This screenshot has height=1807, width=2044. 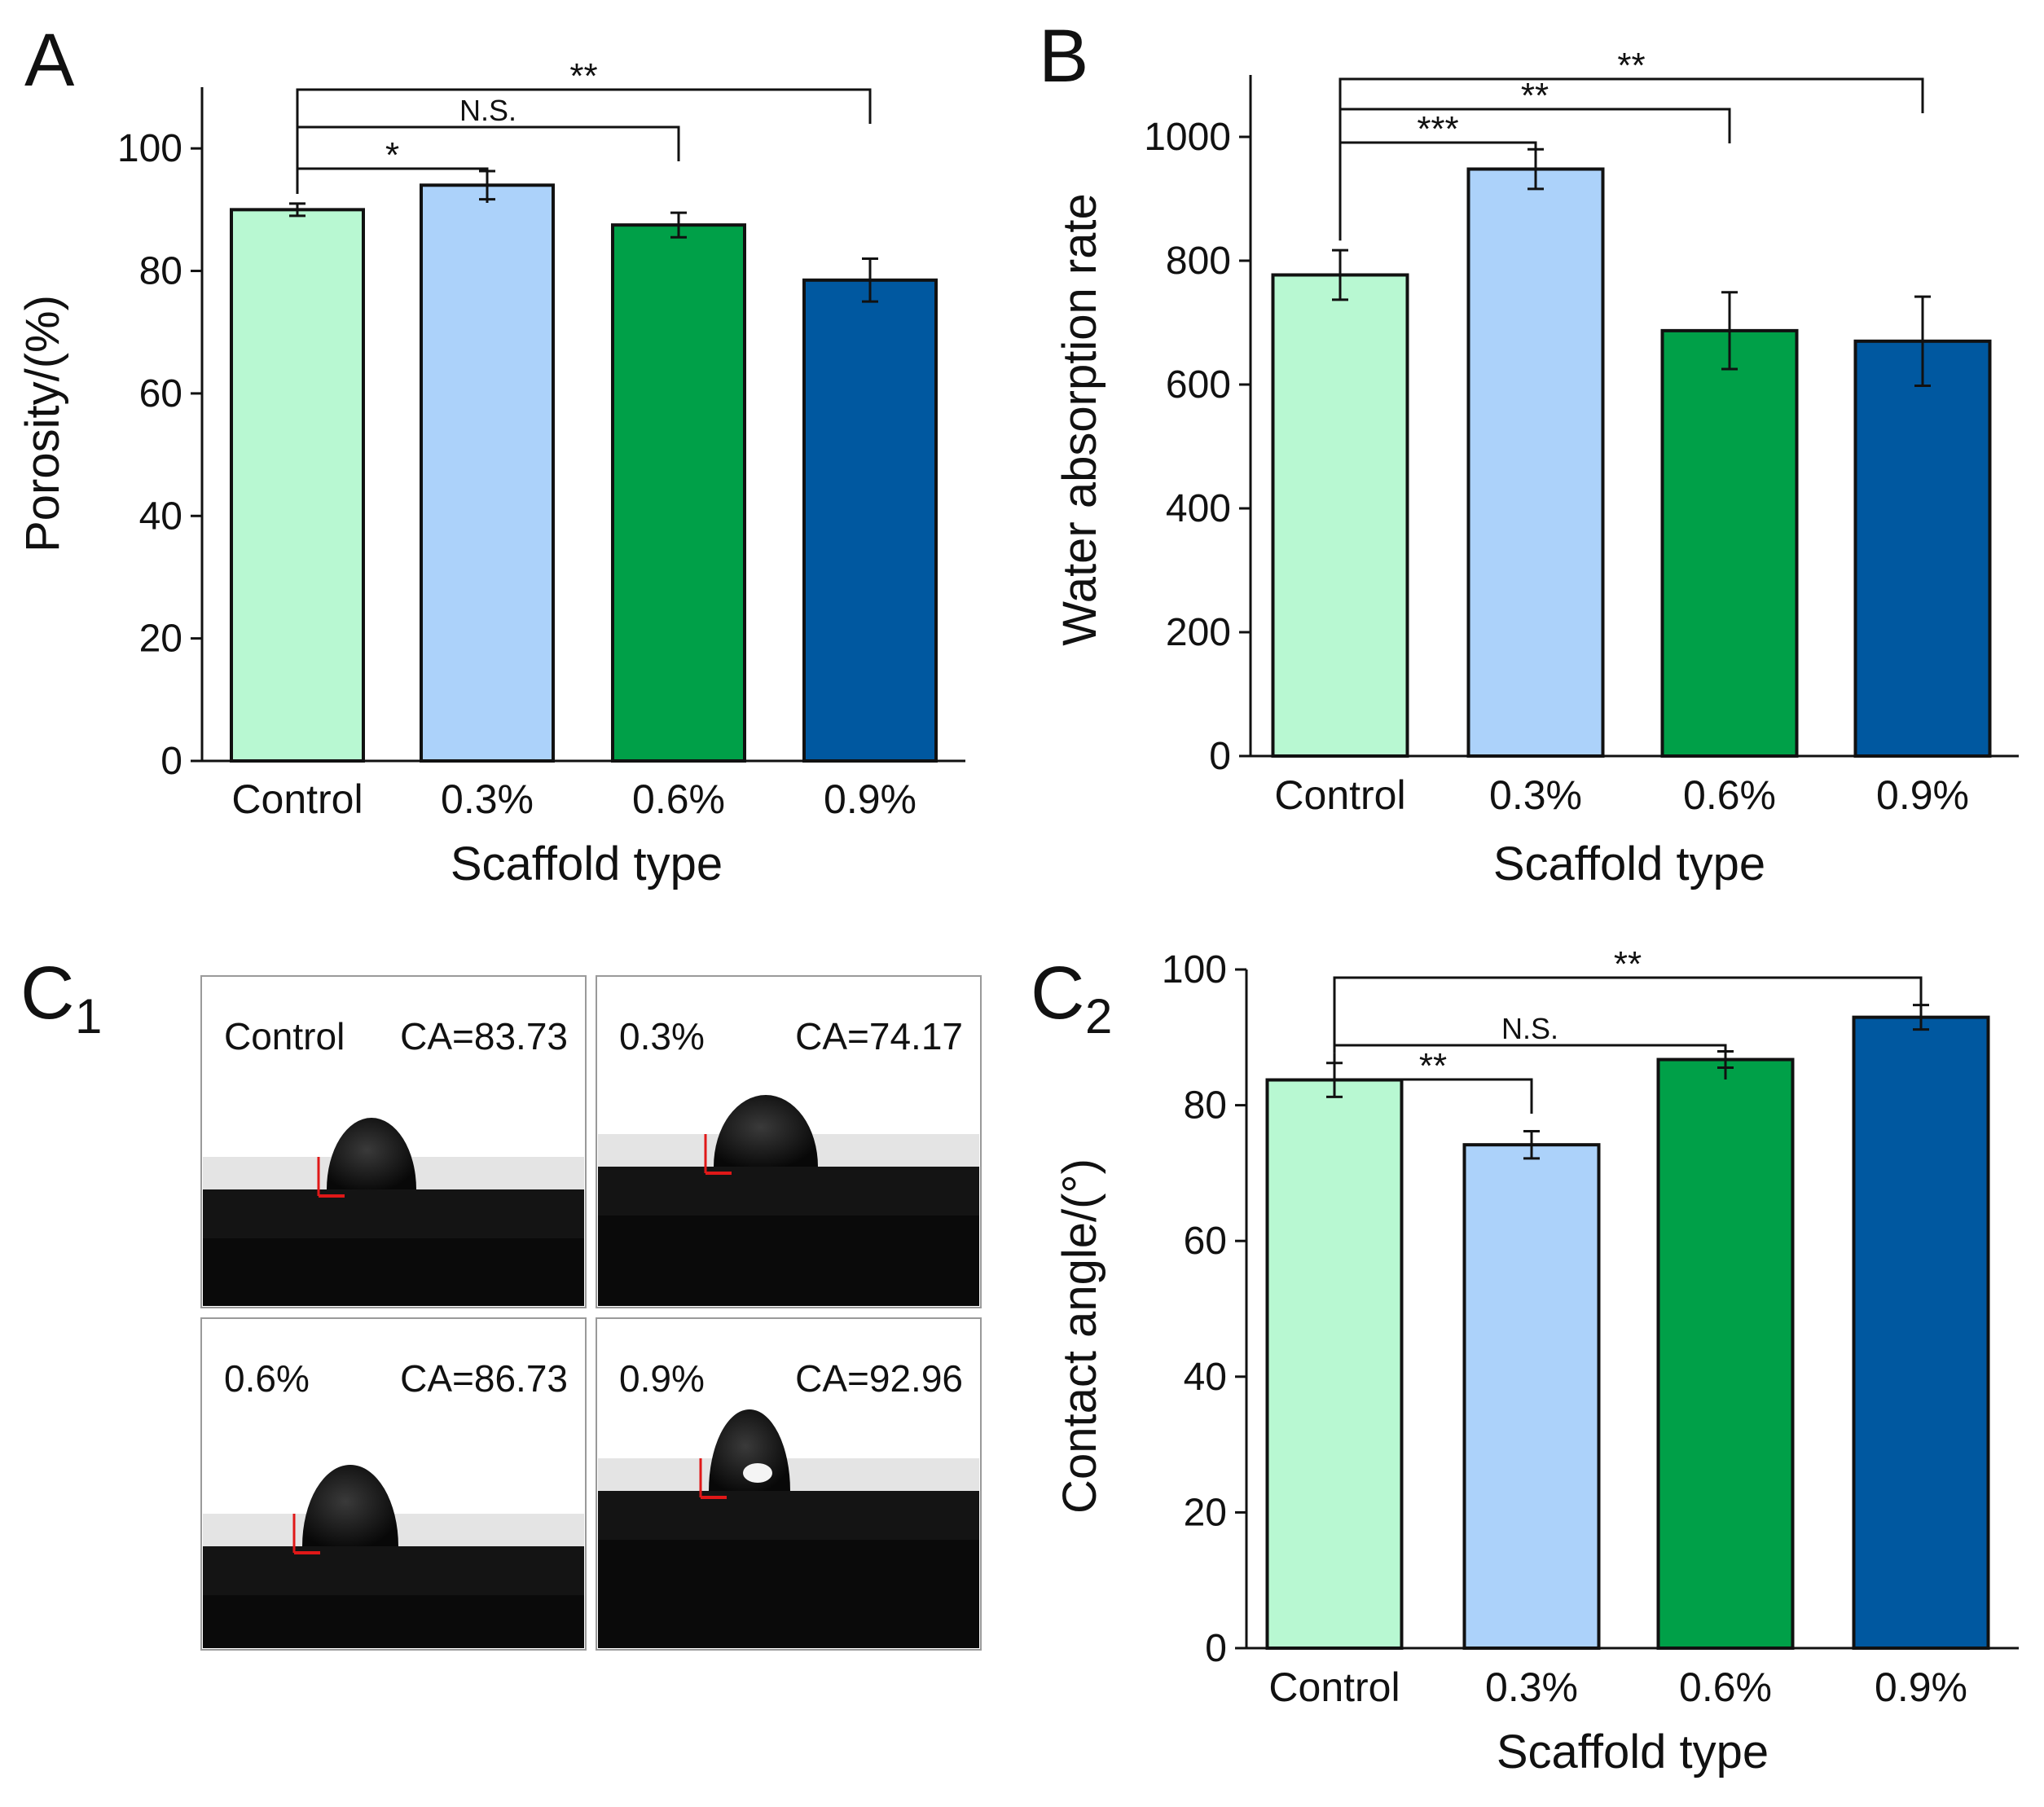 I want to click on y-axis-title: Water absorption rate, so click(x=1079, y=419).